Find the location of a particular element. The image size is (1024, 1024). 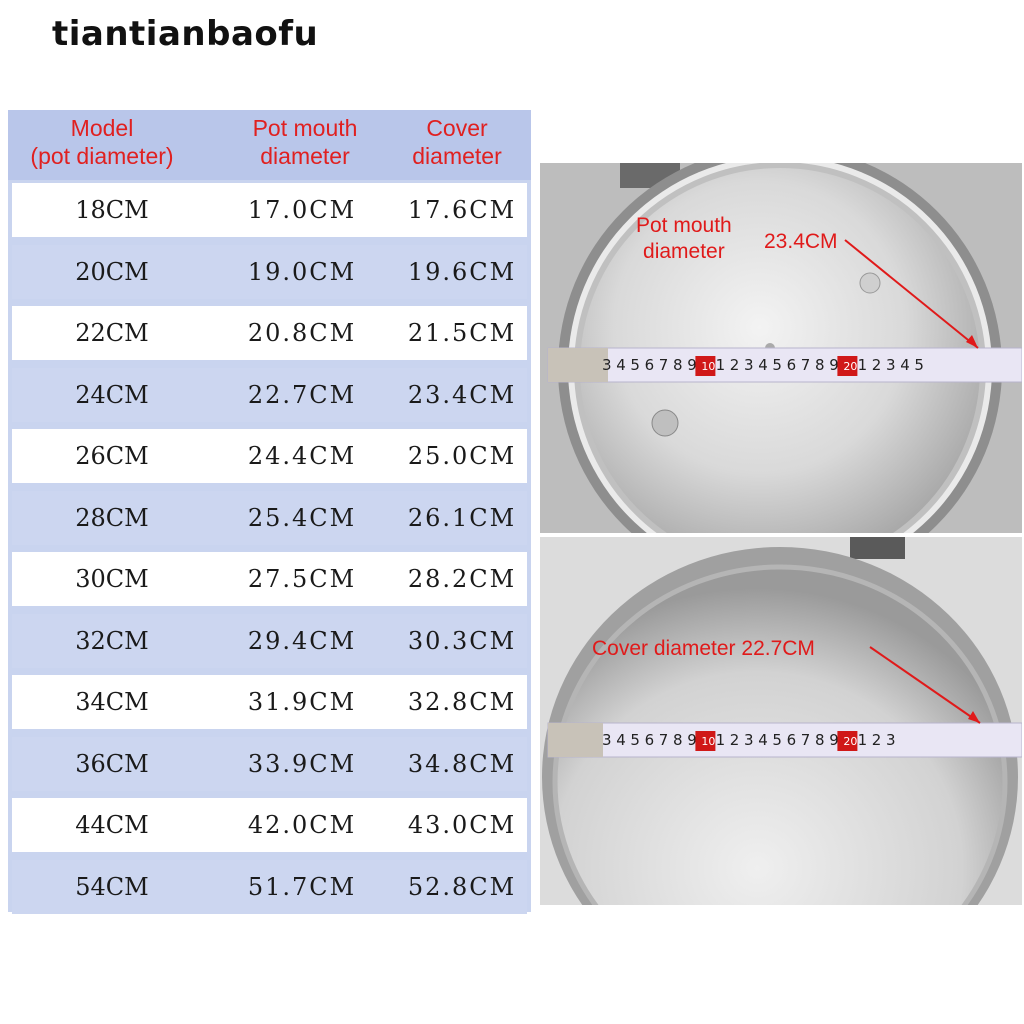

cover-cell: 43.0CM is located at coordinates (462, 825).